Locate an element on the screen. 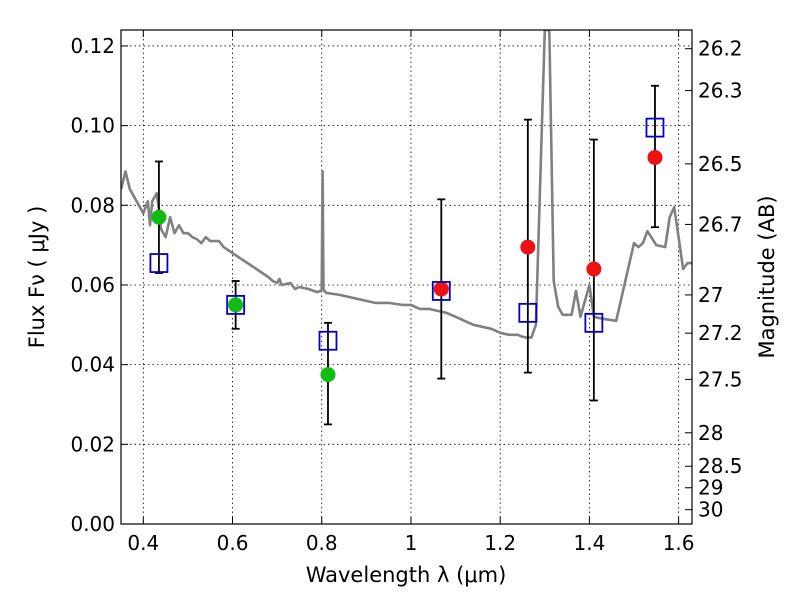 Image resolution: width=800 pixels, height=600 pixels. magnitude-tick-label: 26.7 is located at coordinates (720, 224).